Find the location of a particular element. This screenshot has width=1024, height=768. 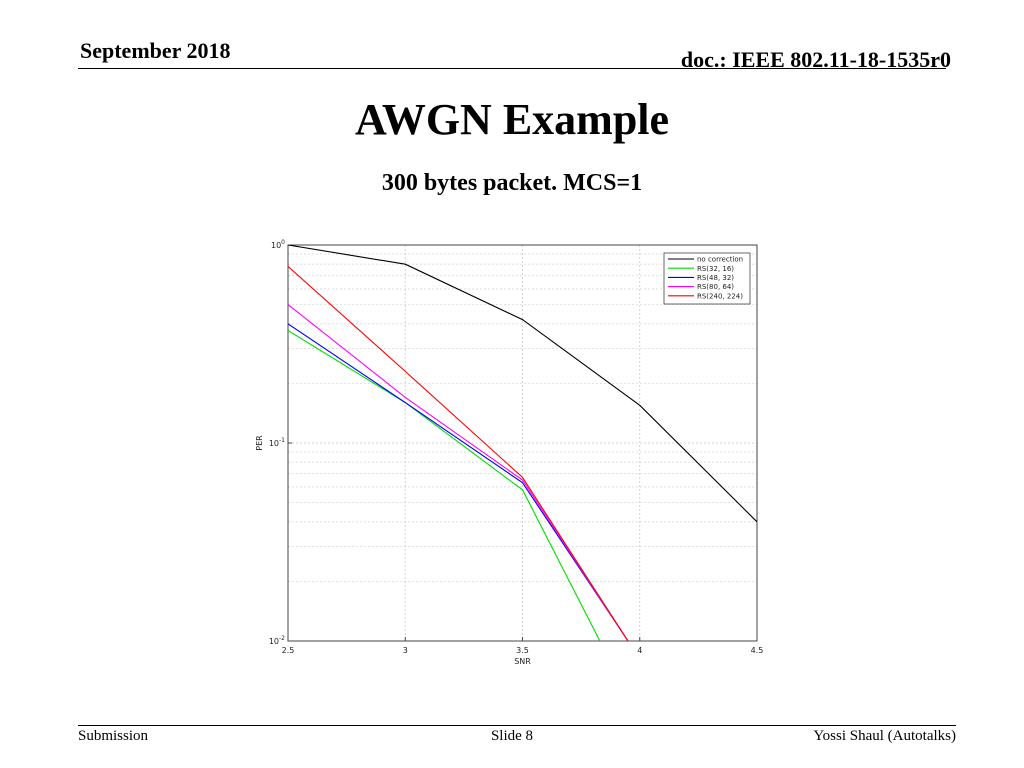

y-tick-label: 10⁻¹ is located at coordinates (277, 442).